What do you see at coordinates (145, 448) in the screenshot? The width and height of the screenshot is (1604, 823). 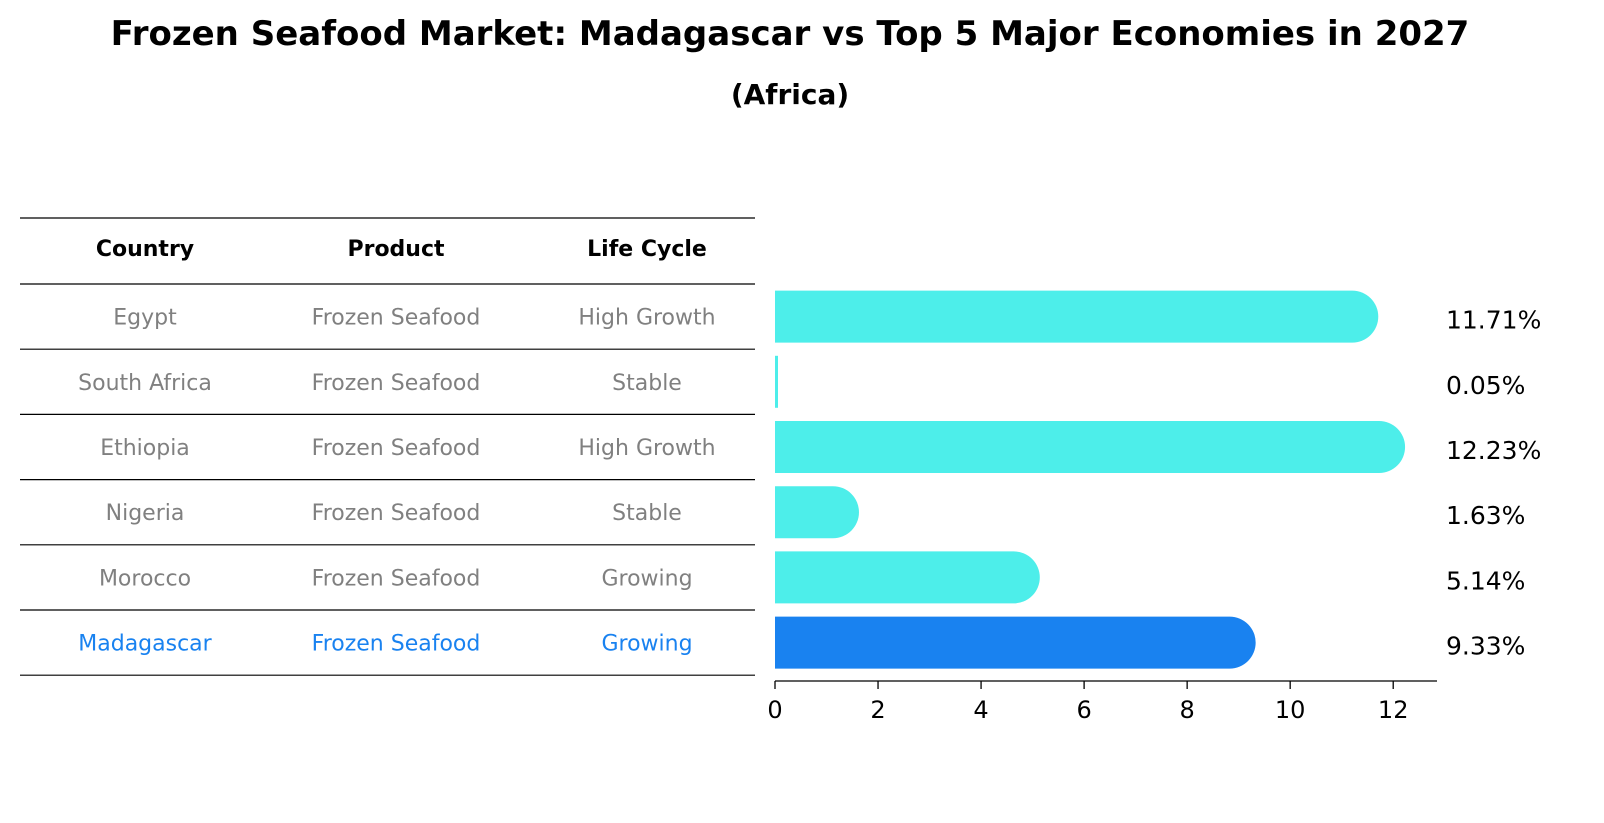 I see `table-cell: Ethiopia` at bounding box center [145, 448].